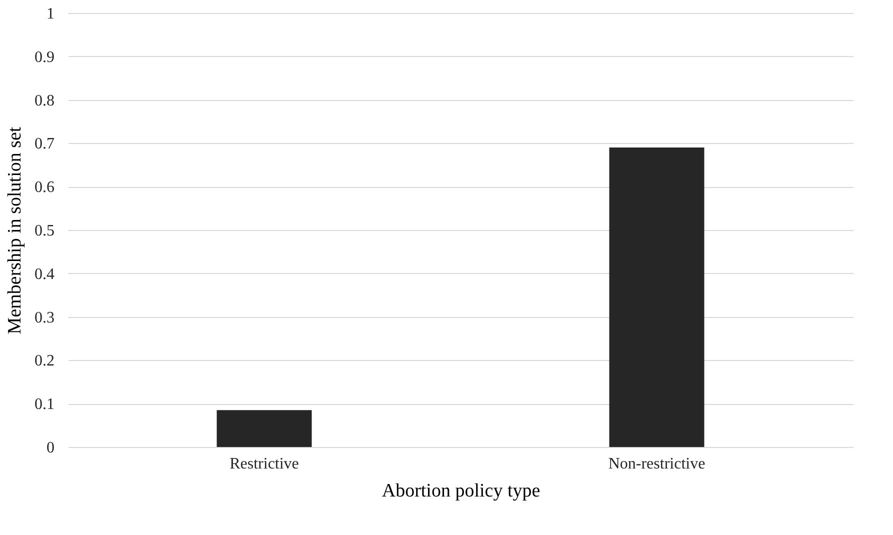  Describe the element at coordinates (44, 405) in the screenshot. I see `y-tick-label: 0.1` at that location.